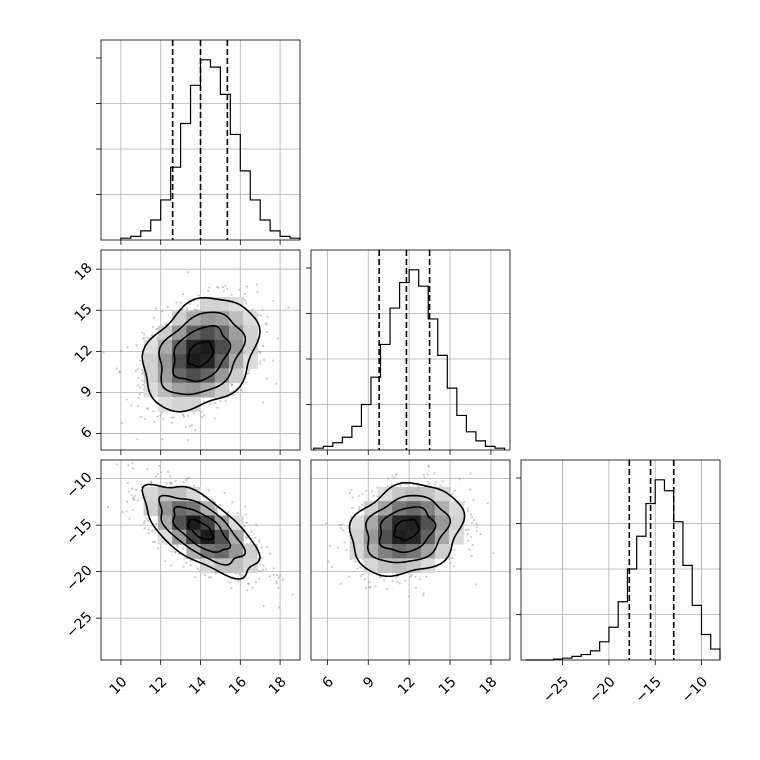 This screenshot has height=760, width=760. Describe the element at coordinates (198, 686) in the screenshot. I see `x-tick-label: 14` at that location.